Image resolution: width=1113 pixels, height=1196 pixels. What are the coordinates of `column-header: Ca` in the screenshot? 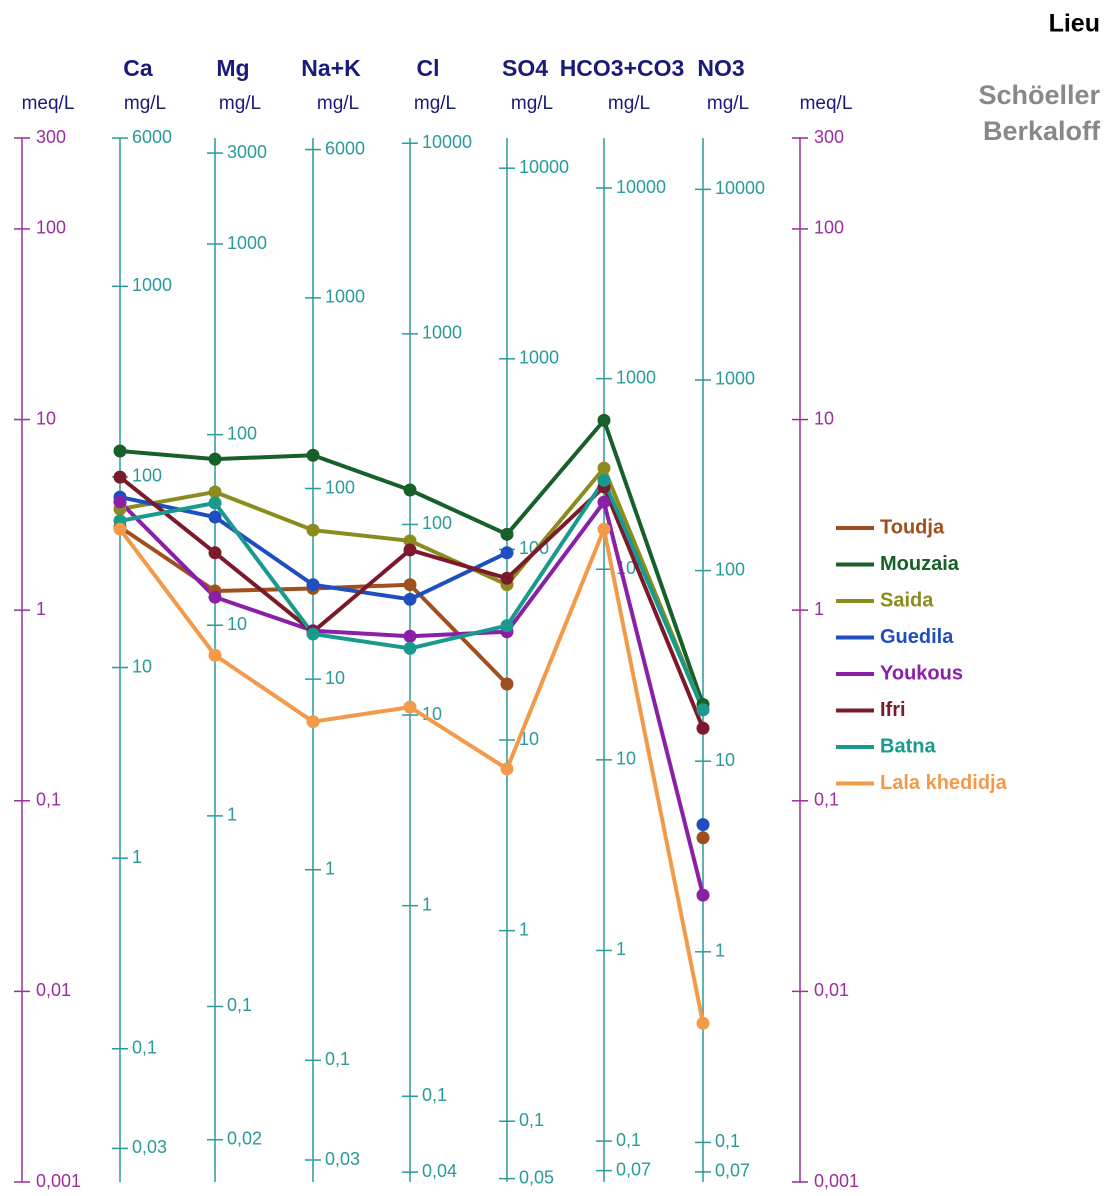 It's located at (138, 68).